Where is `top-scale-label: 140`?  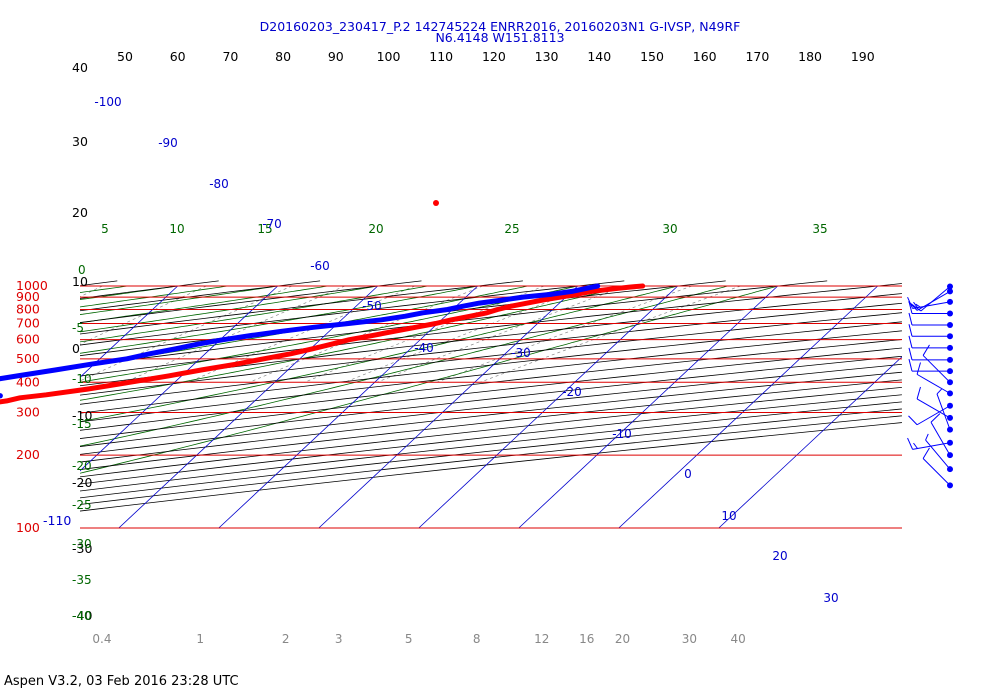 top-scale-label: 140 is located at coordinates (599, 56).